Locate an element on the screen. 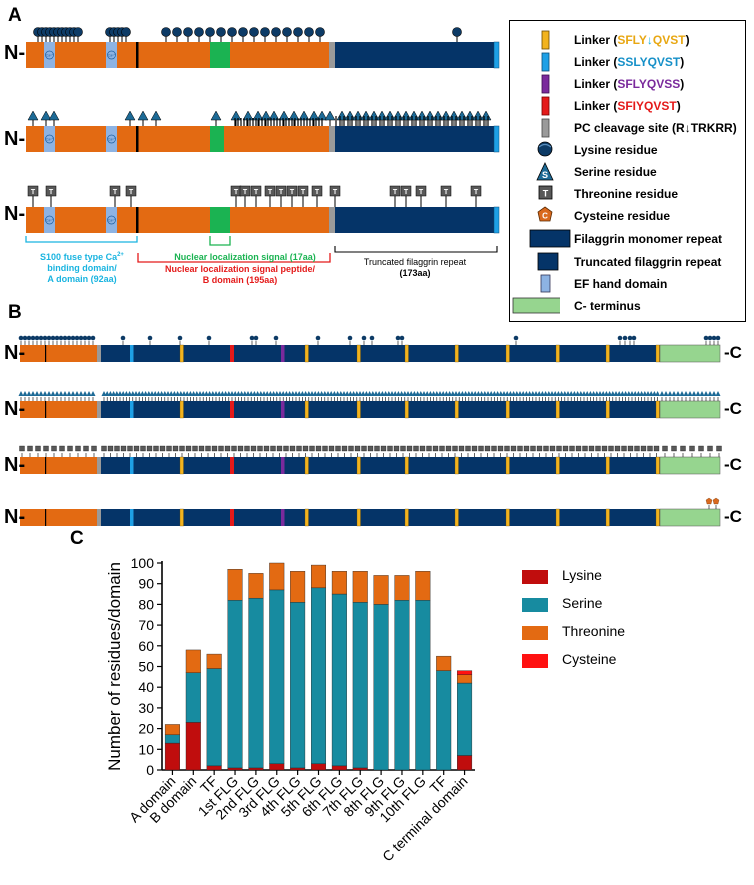 This screenshot has width=754, height=885. y-tick-label-100: 100 is located at coordinates (143, 563).